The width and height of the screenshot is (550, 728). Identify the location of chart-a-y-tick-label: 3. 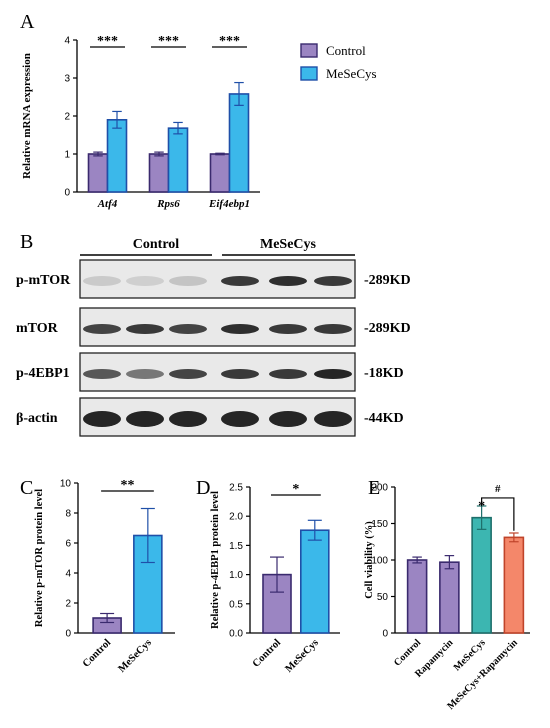
(67, 79).